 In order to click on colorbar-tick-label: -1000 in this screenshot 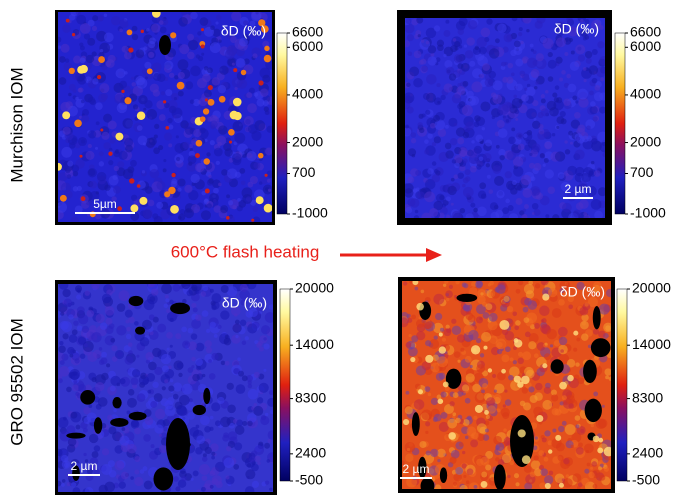, I will do `click(310, 213)`.